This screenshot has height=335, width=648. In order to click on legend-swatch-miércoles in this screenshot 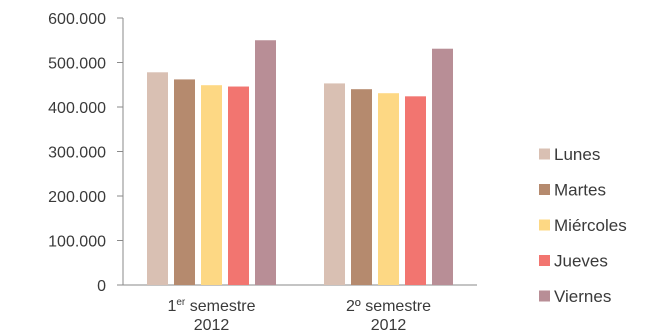, I will do `click(544, 225)`.